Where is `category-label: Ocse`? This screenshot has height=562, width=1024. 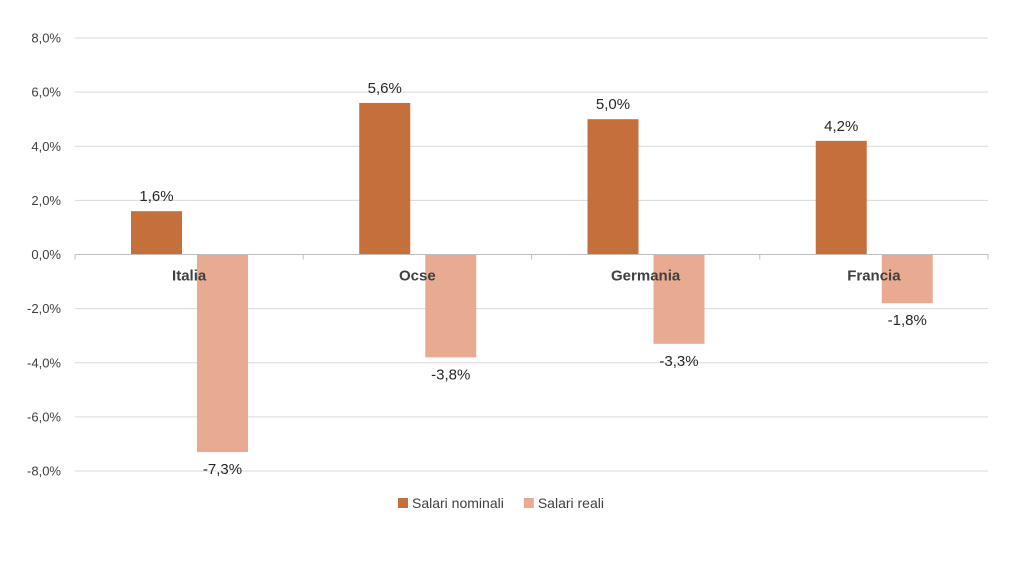
category-label: Ocse is located at coordinates (417, 276).